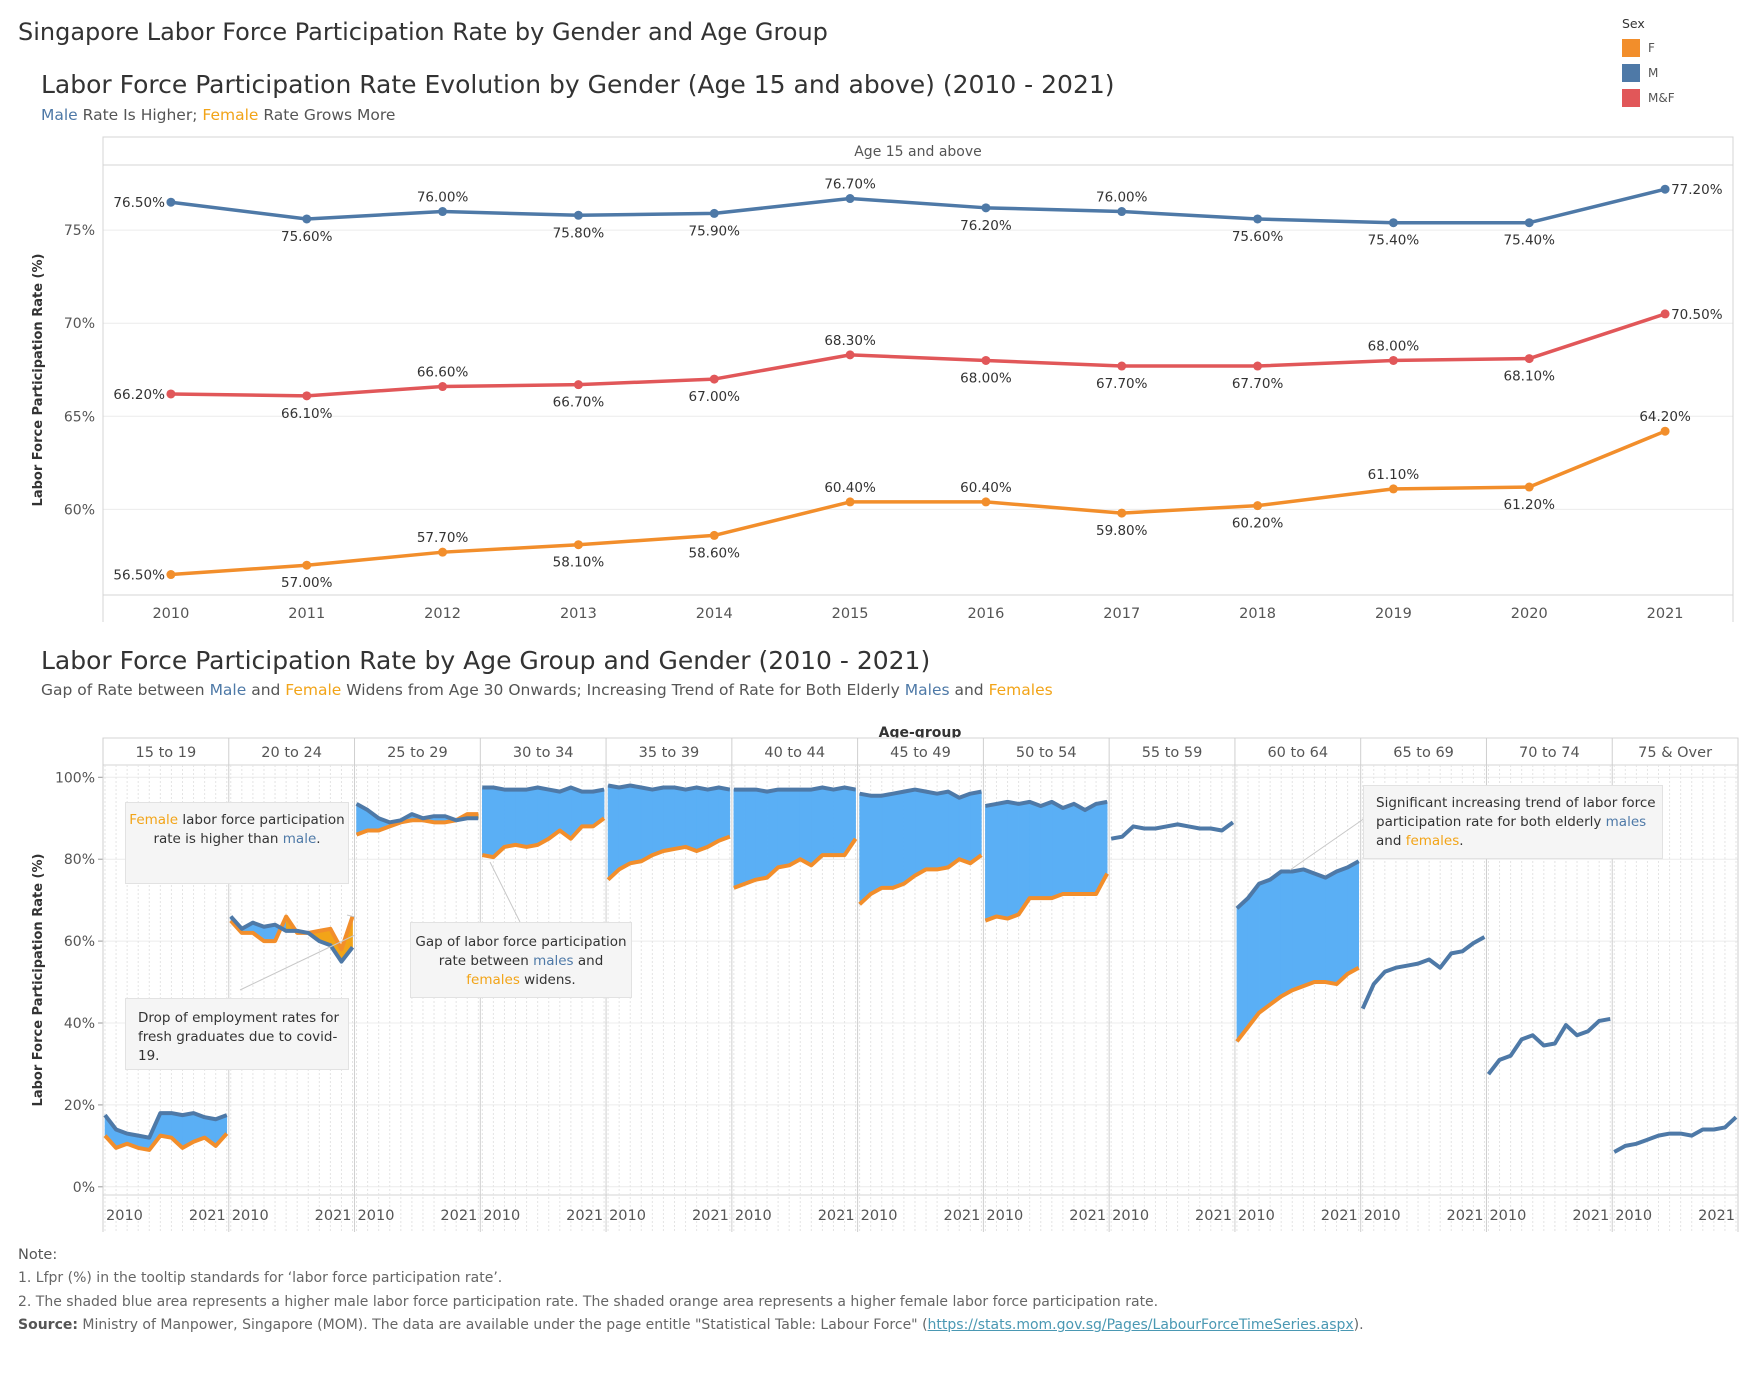 This screenshot has width=1749, height=1374. I want to click on legend-label-mf: M&F, so click(1661, 97).